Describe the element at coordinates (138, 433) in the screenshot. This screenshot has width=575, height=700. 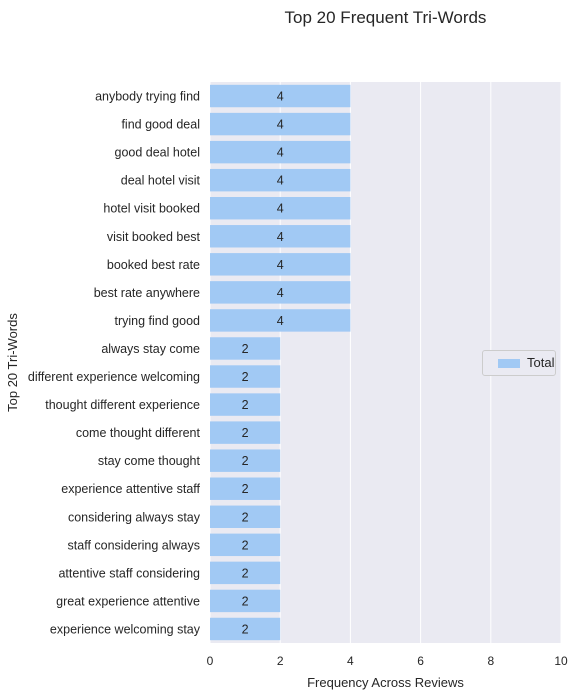
I see `y-tick-label-12: come thought different` at that location.